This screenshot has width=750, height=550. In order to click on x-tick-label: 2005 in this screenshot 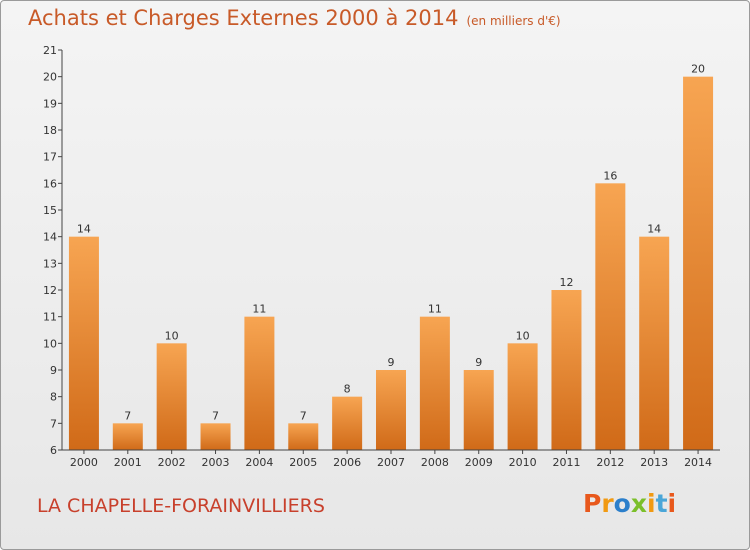, I will do `click(303, 462)`.